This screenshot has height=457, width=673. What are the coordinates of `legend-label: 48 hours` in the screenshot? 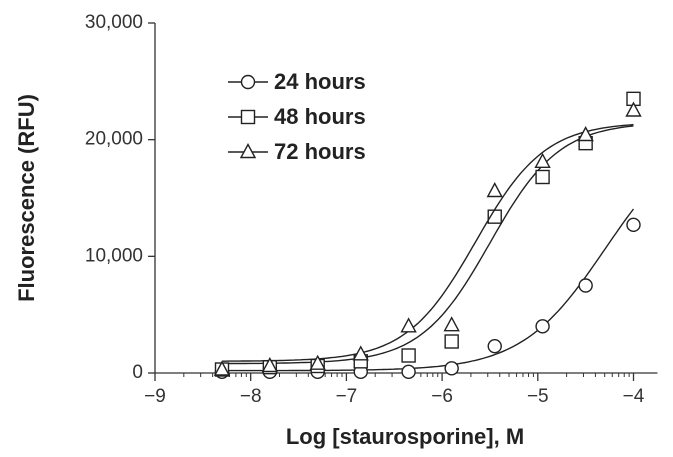 It's located at (320, 116).